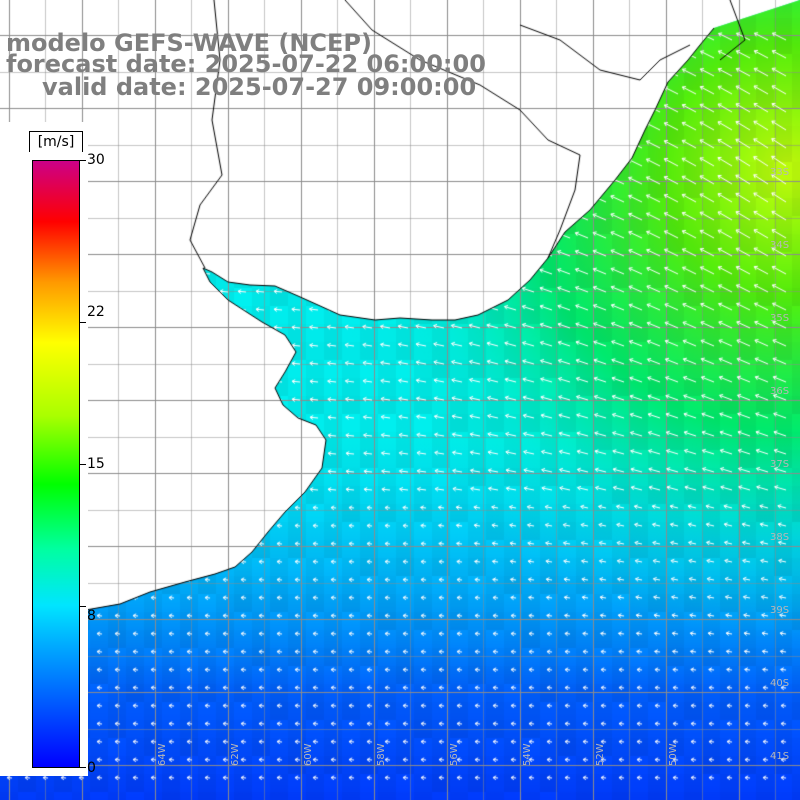  Describe the element at coordinates (780, 172) in the screenshot. I see `lat-label: 33S` at that location.